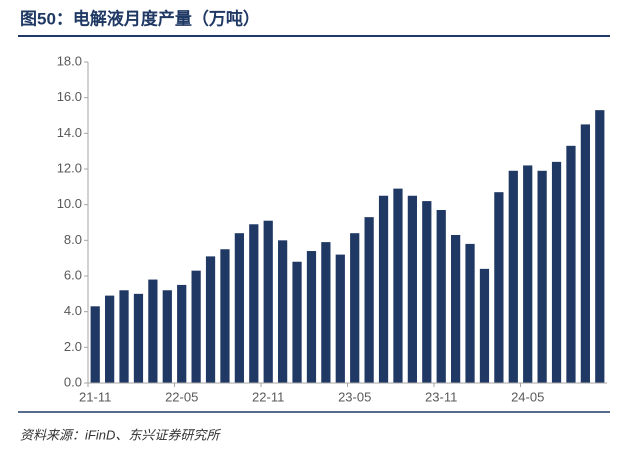  I want to click on y-tick-label: 12.0, so click(69, 167).